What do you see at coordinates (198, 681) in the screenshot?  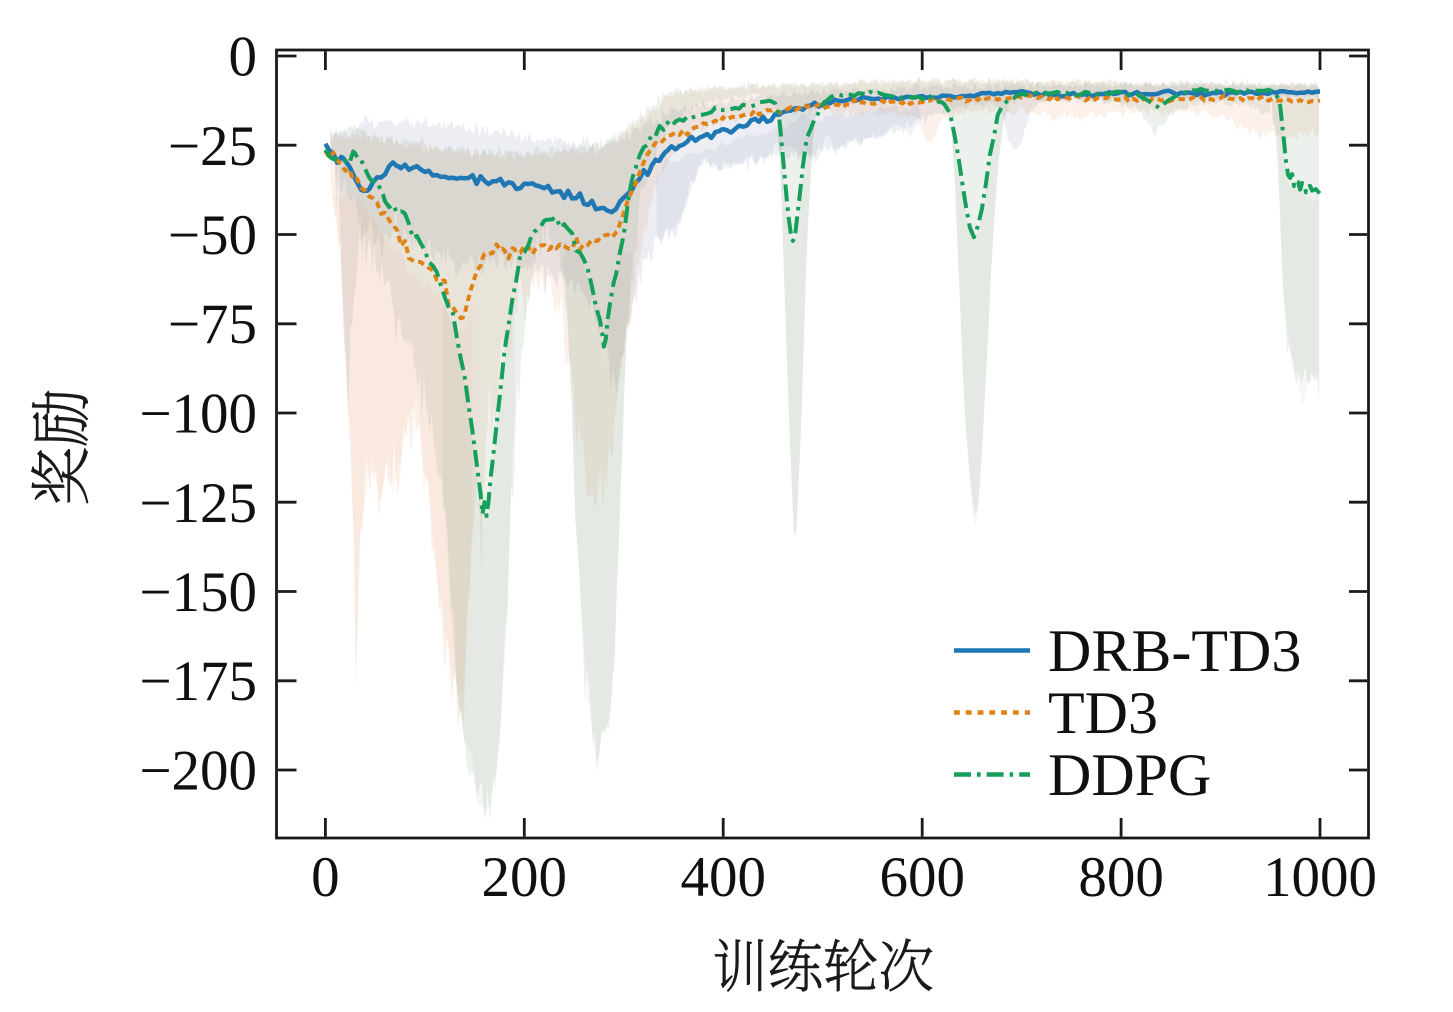 I see `svg-text: −175` at bounding box center [198, 681].